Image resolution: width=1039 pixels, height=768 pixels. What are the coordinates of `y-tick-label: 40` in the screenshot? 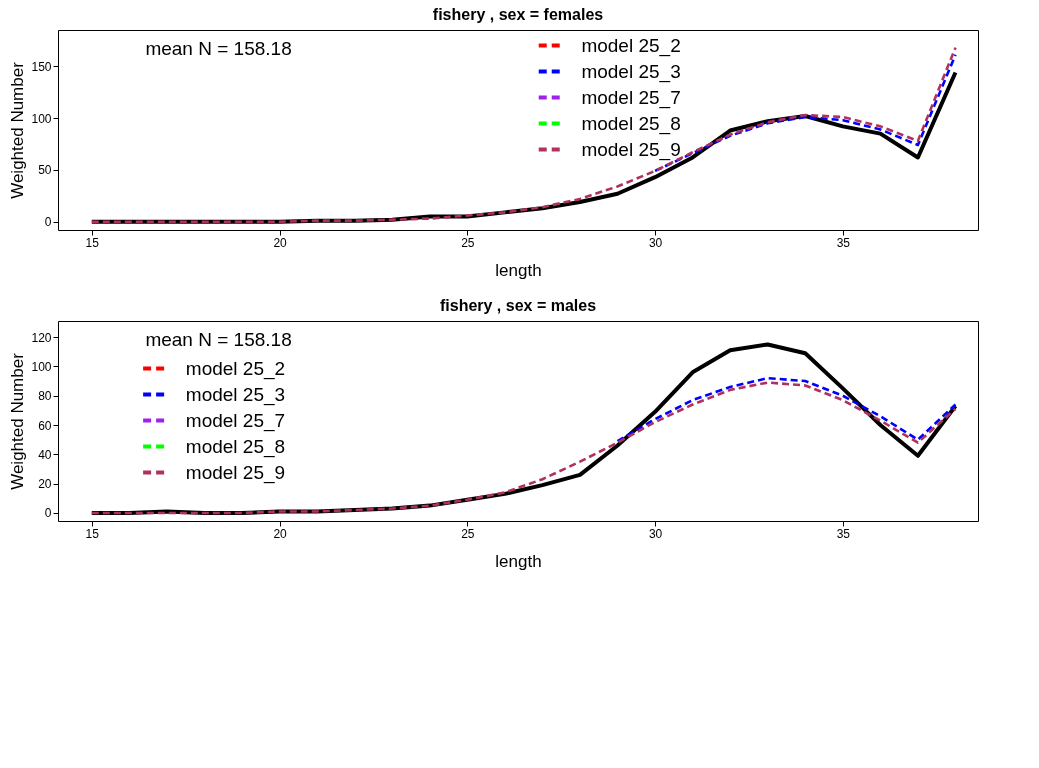 It's located at (45, 454).